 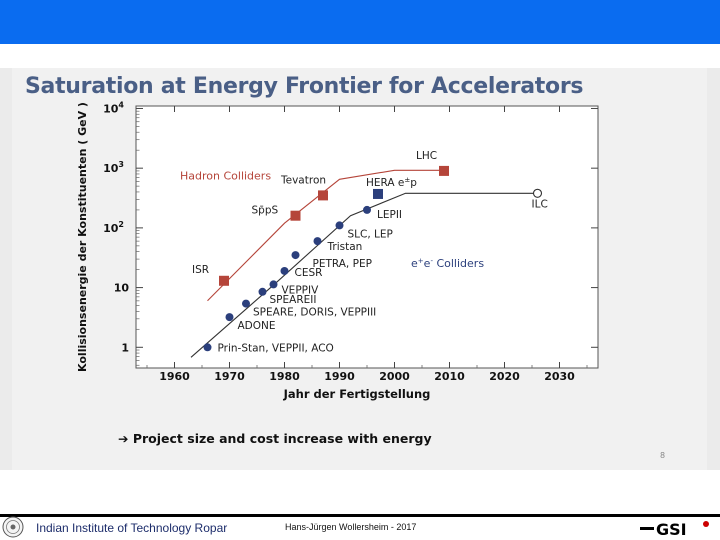 What do you see at coordinates (113, 167) in the screenshot?
I see `y-tick-label: 10³` at bounding box center [113, 167].